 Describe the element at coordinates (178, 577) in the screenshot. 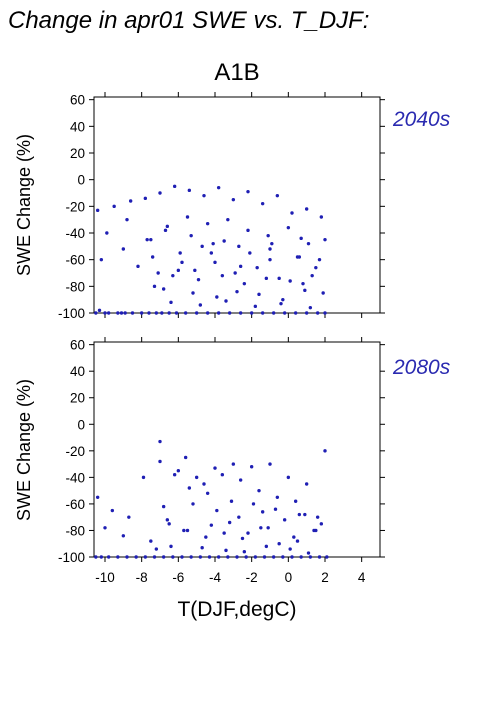

I see `x-tick-label: -6` at that location.